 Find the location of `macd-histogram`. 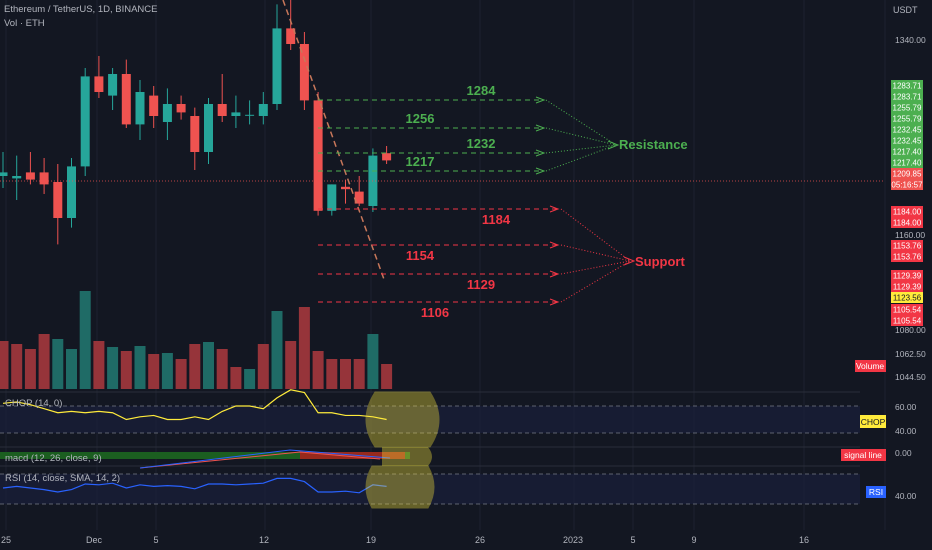

macd-histogram is located at coordinates (205, 455).